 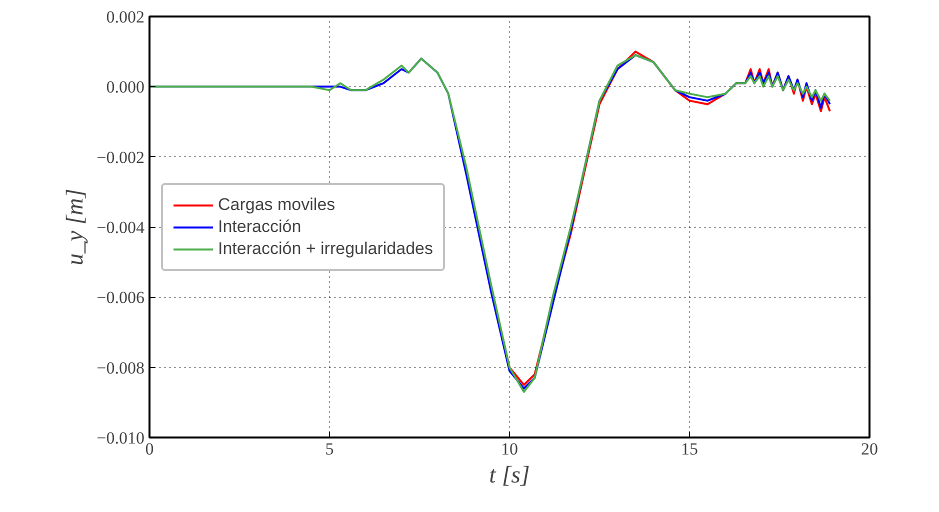 I want to click on x-tick-label: 10, so click(x=509, y=449).